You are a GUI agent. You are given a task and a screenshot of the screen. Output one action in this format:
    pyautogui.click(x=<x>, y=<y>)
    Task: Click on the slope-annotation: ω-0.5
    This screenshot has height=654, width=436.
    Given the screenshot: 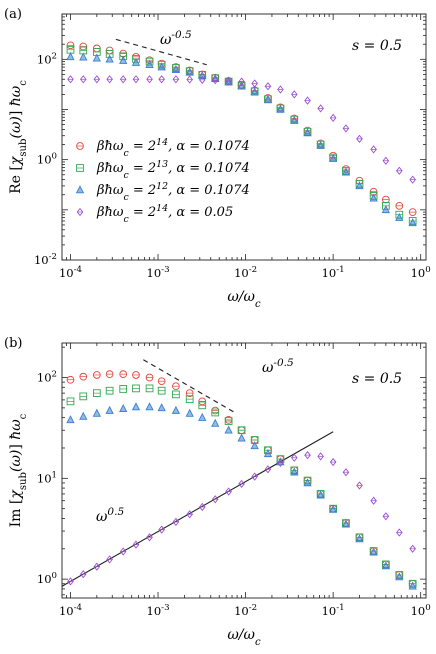 What is the action you would take?
    pyautogui.click(x=278, y=366)
    